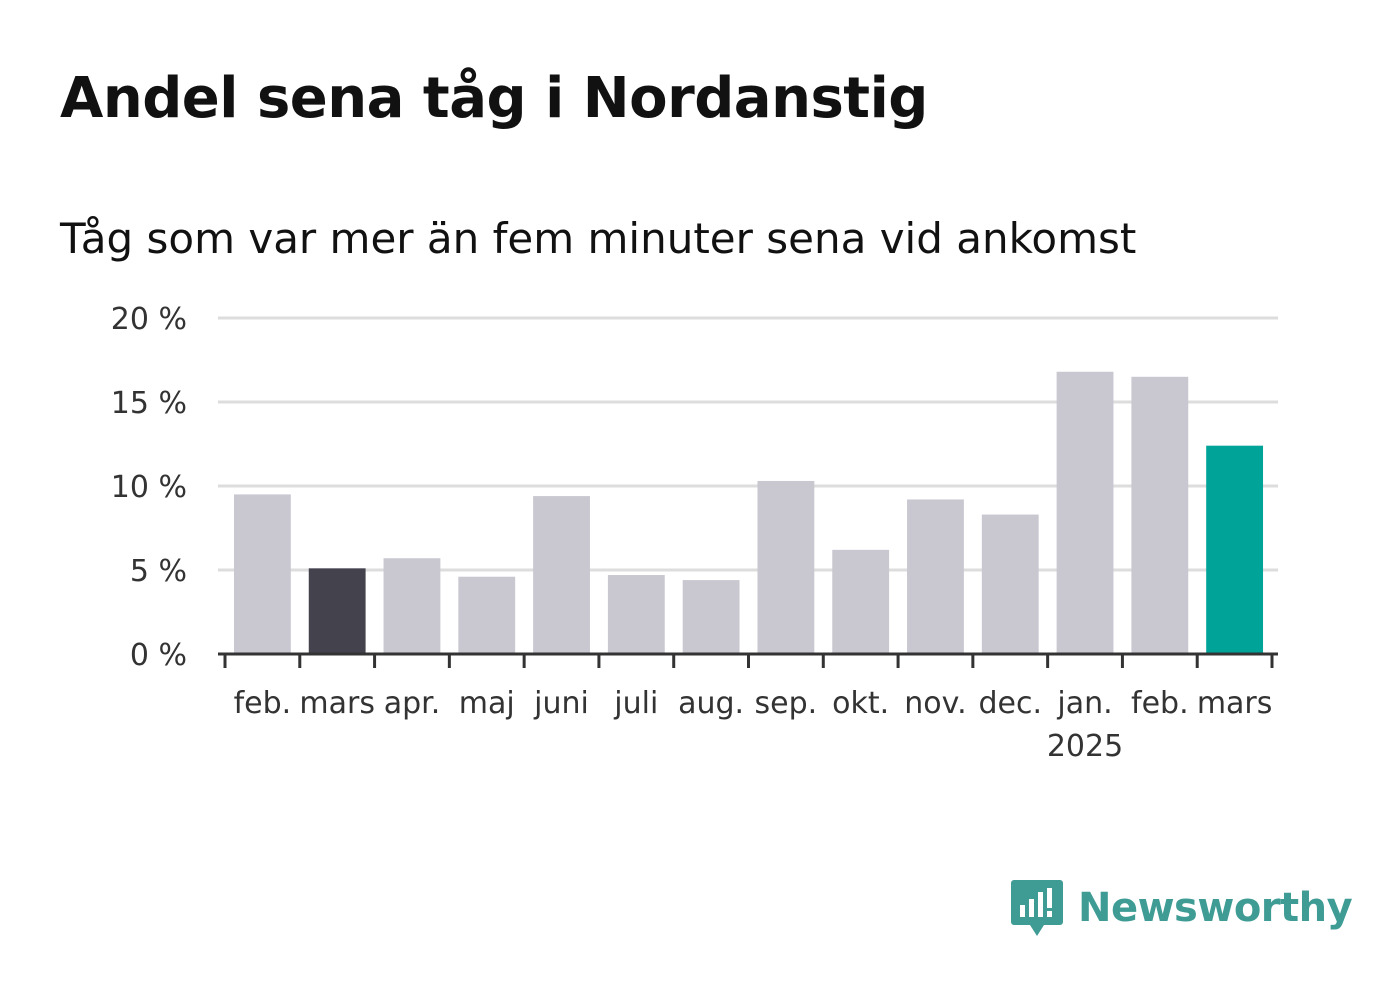 Image resolution: width=1382 pixels, height=999 pixels. What do you see at coordinates (1215, 908) in the screenshot?
I see `brand-name: Newsworthy` at bounding box center [1215, 908].